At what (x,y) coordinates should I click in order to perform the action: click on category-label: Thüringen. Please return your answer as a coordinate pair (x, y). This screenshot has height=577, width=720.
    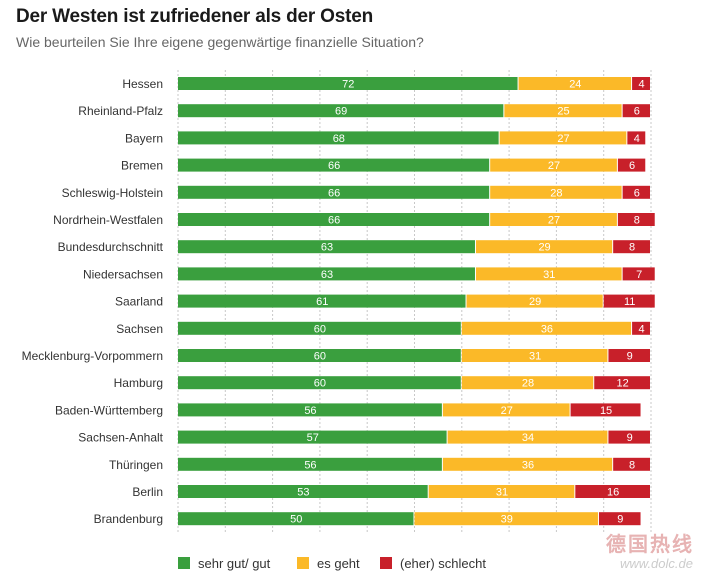
    Looking at the image, I should click on (136, 465).